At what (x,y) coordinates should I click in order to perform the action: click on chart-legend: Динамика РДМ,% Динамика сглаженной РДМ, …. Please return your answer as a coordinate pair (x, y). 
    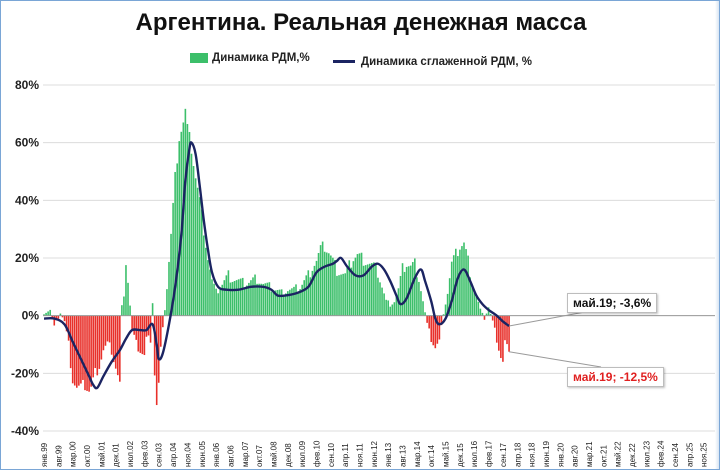
    Looking at the image, I should click on (360, 60).